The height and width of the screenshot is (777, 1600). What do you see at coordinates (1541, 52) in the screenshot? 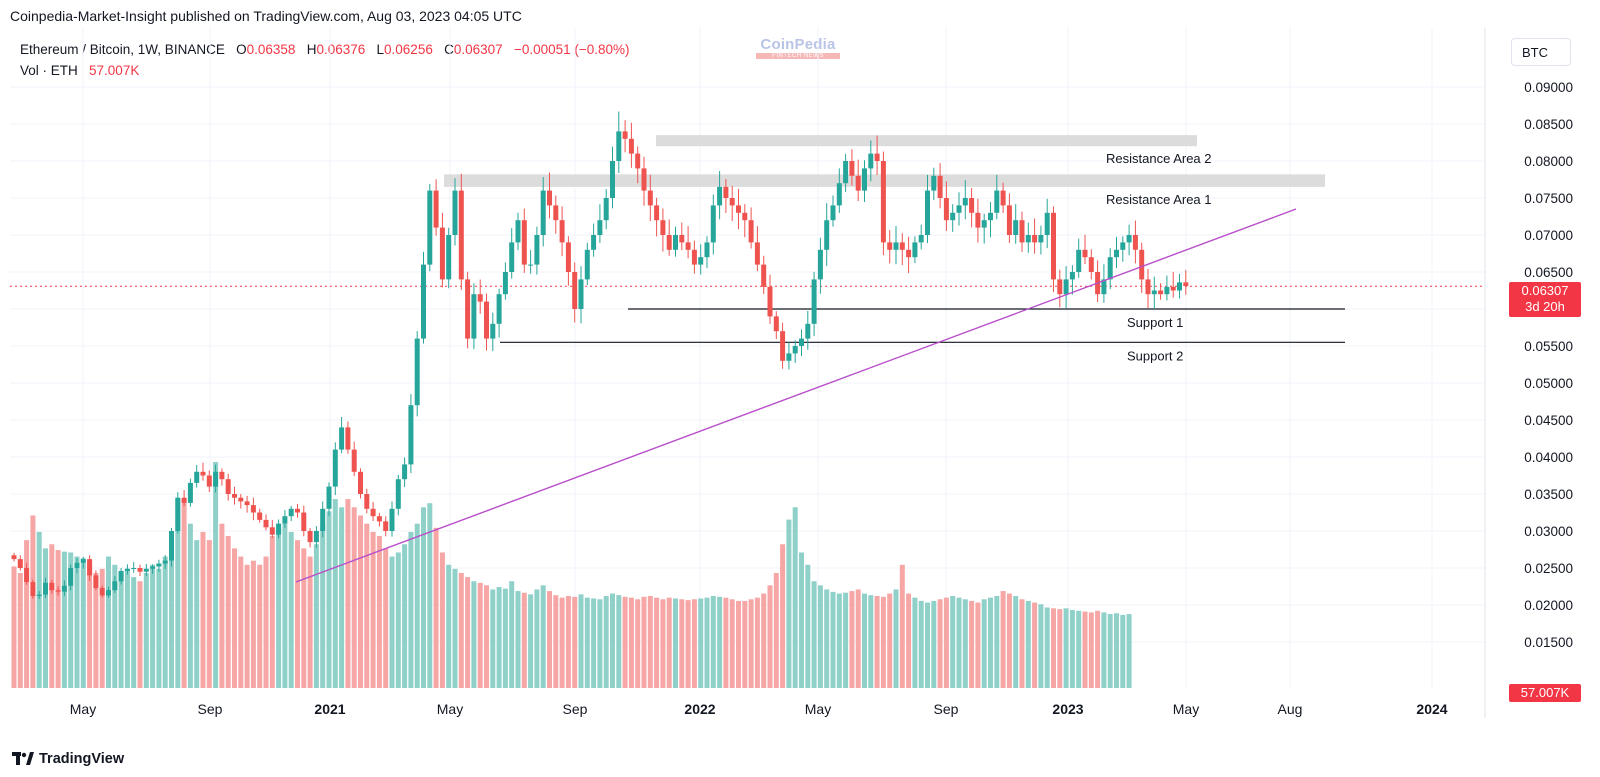
I see `currency-button: BTC` at bounding box center [1541, 52].